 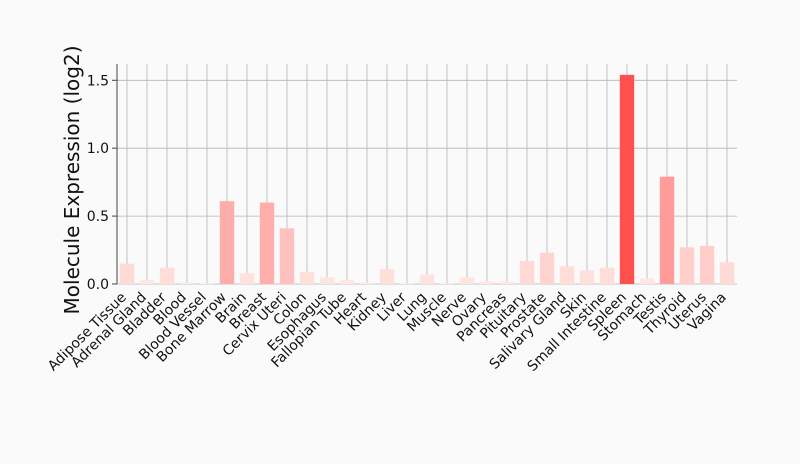 I want to click on bar-testis, so click(x=667, y=230).